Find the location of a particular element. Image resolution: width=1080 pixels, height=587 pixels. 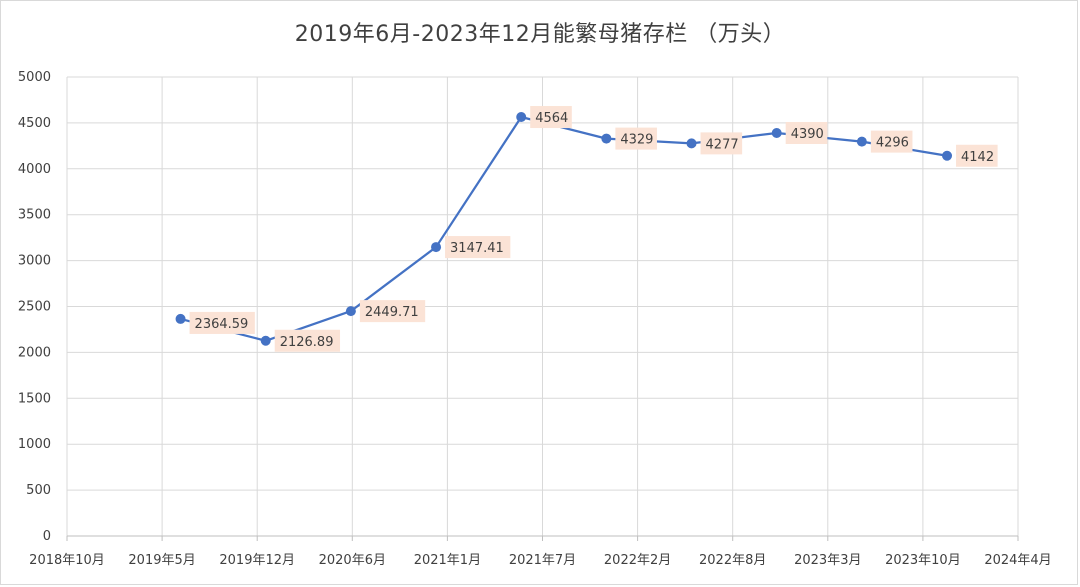

x-tick-label: 2020年6月 is located at coordinates (352, 560).